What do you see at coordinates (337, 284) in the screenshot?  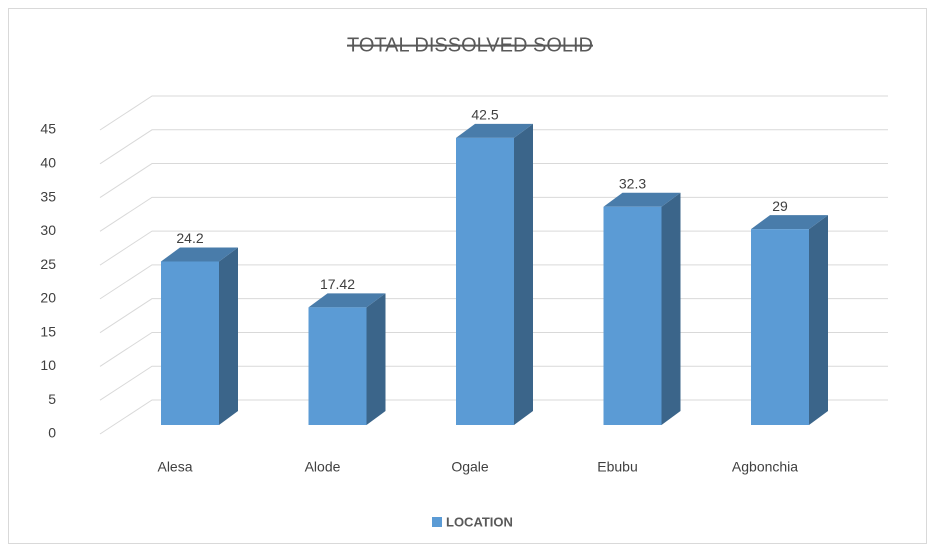 I see `data-label: 17.42` at bounding box center [337, 284].